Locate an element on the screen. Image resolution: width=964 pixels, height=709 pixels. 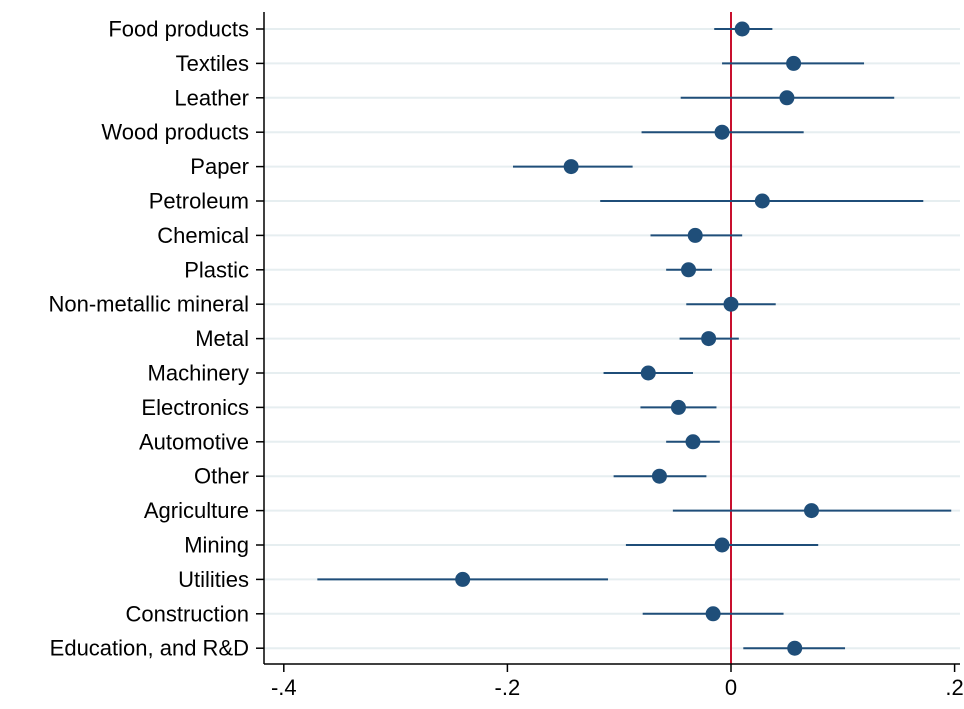
category-label: Automotive is located at coordinates (194, 441).